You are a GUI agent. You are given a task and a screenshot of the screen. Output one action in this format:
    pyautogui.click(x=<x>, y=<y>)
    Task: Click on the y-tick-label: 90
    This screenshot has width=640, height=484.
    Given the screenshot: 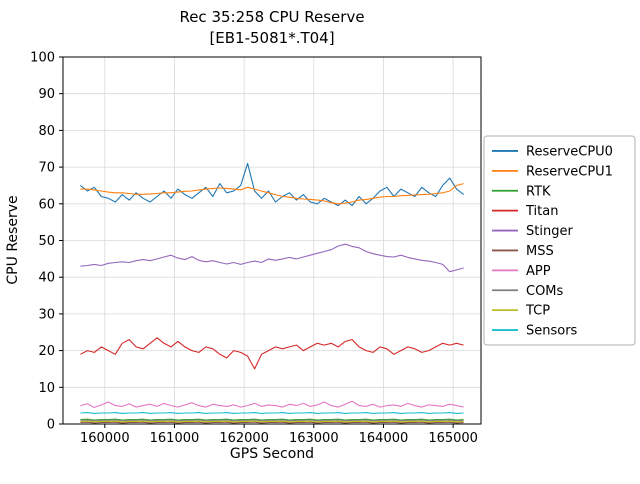 What is the action you would take?
    pyautogui.click(x=46, y=94)
    